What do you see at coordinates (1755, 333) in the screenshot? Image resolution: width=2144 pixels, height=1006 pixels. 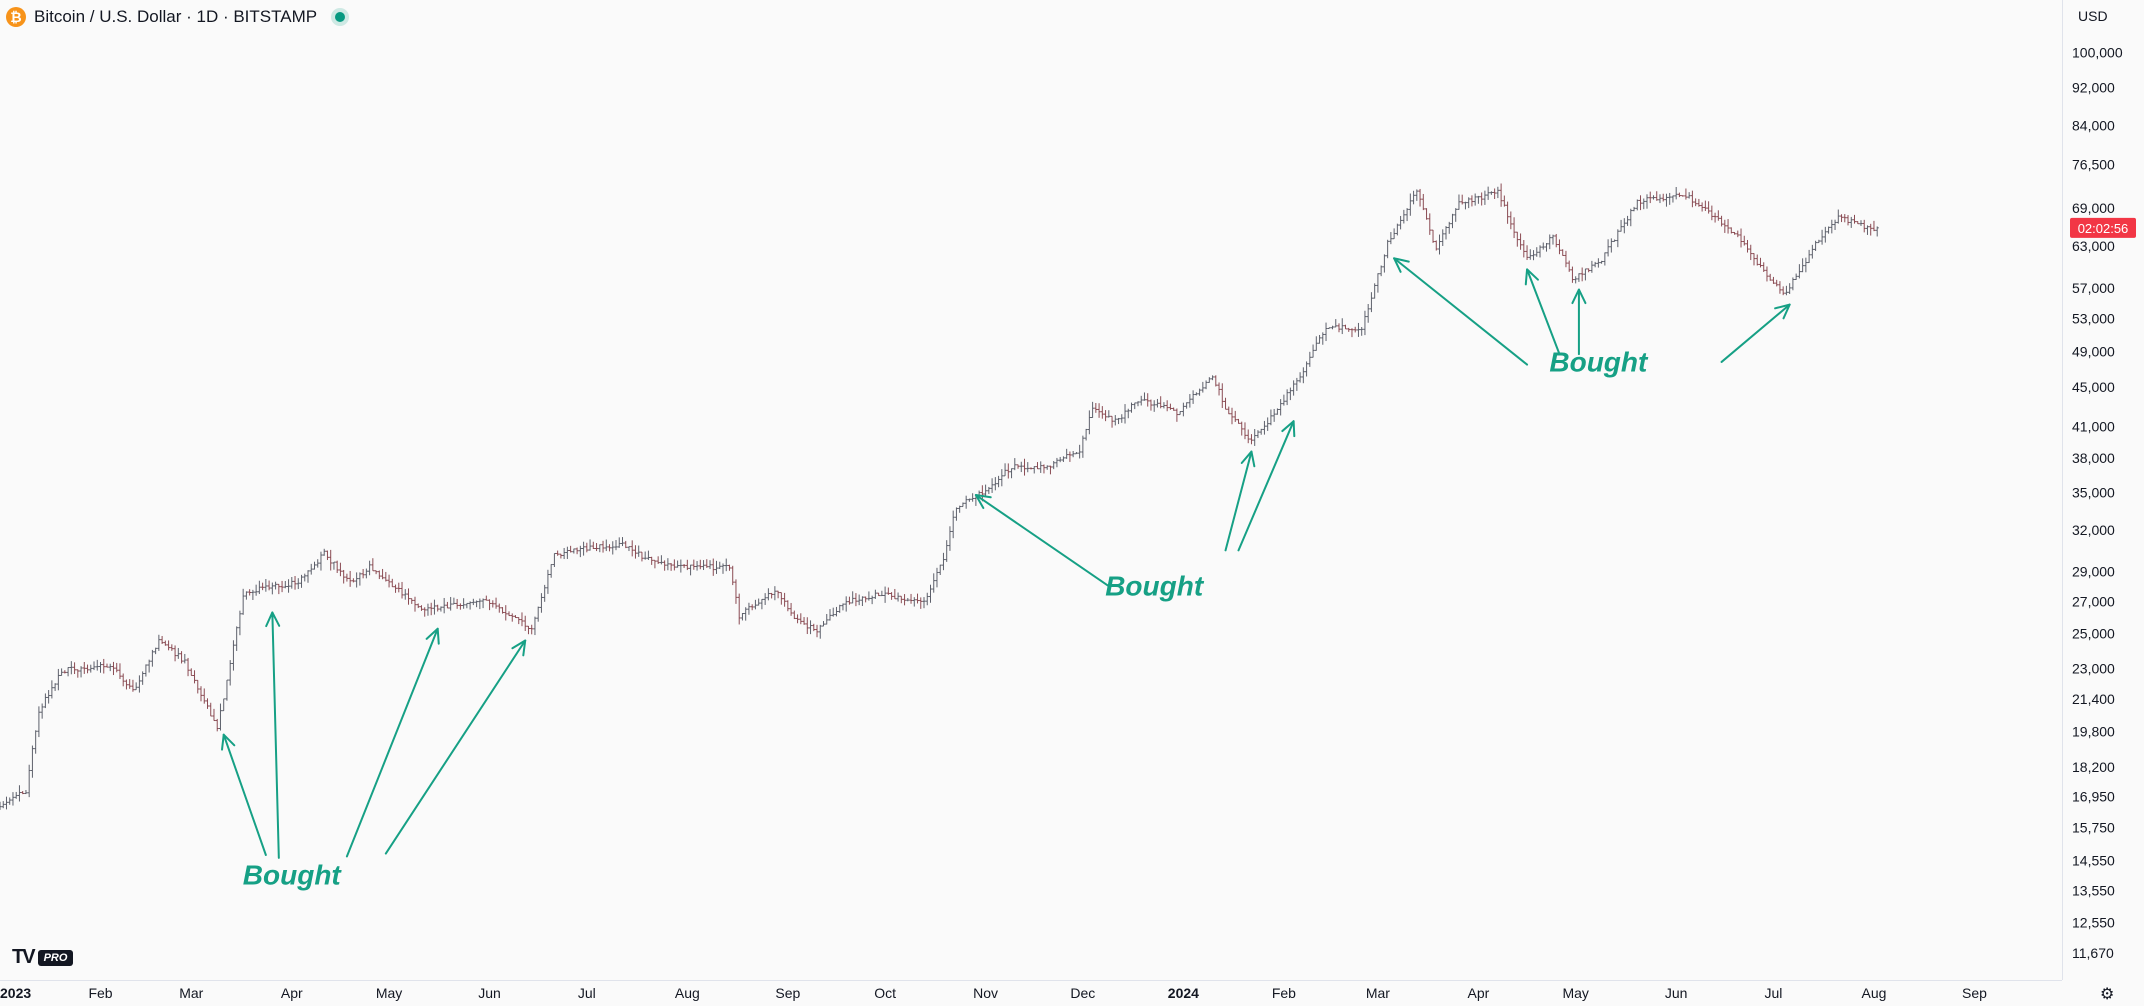 I see `annotation-arrow` at bounding box center [1755, 333].